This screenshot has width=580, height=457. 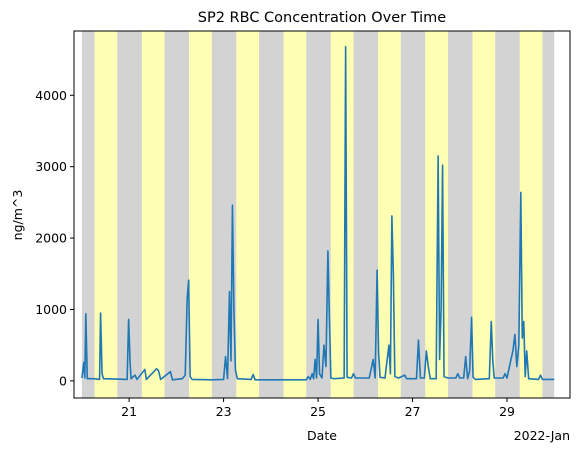 I want to click on x-axis-offset-label: 2022-Jan, so click(x=542, y=435).